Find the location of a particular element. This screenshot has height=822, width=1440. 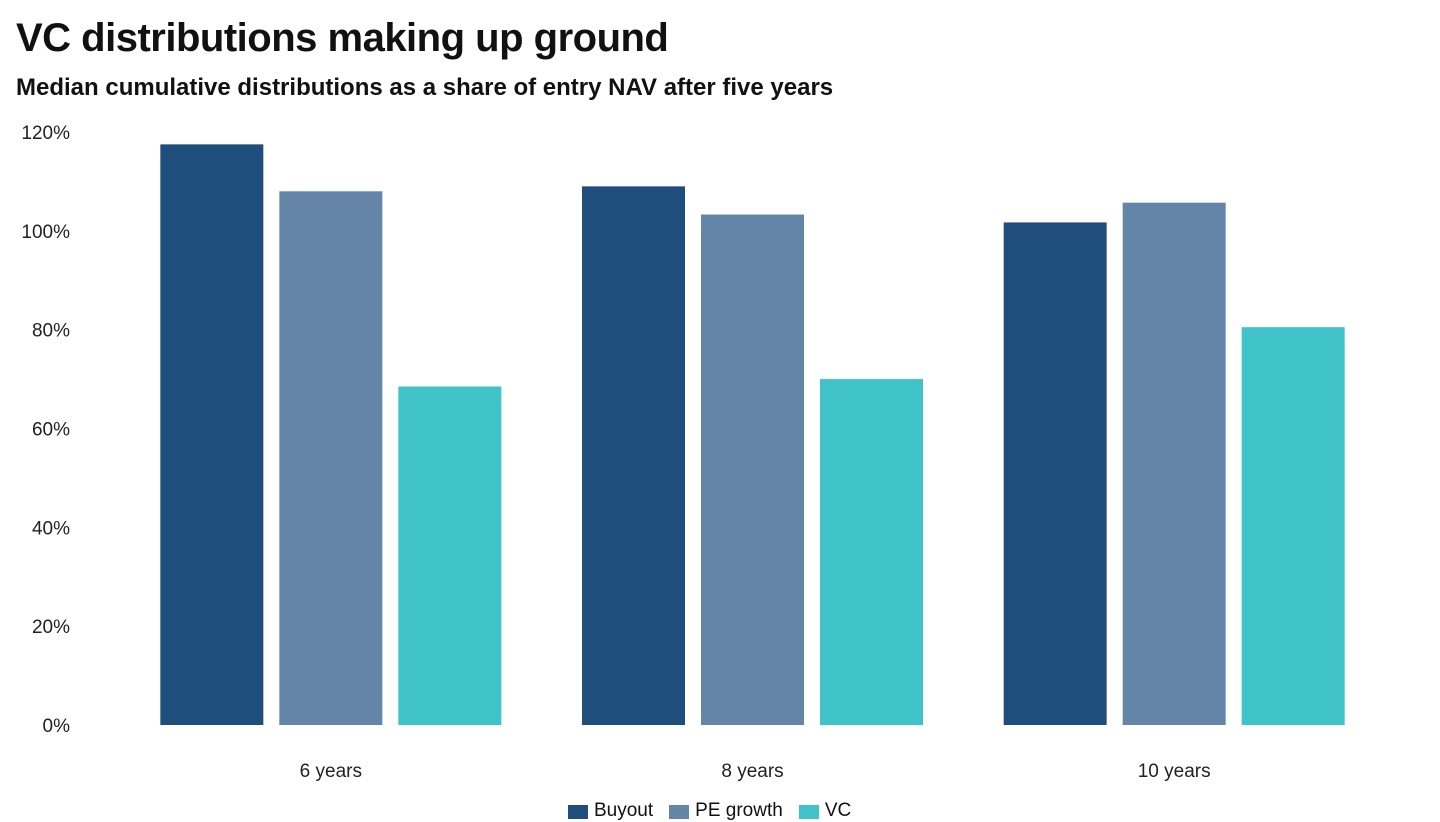

legend-item: Buyout is located at coordinates (610, 811).